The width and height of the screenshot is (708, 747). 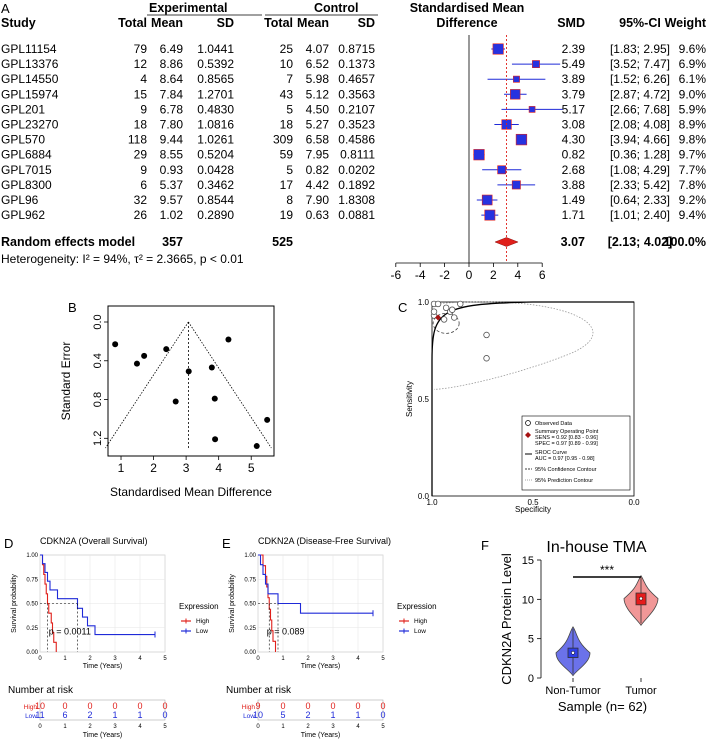 What do you see at coordinates (72, 307) in the screenshot?
I see `panel-label-b: B` at bounding box center [72, 307].